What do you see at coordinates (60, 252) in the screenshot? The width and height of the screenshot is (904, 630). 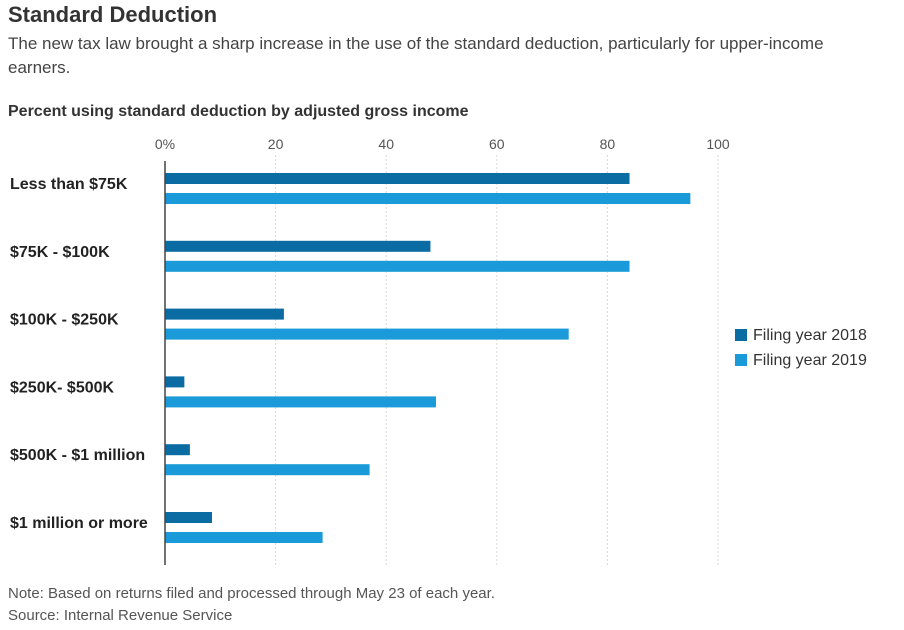 I see `category-label: $75K - $100K` at bounding box center [60, 252].